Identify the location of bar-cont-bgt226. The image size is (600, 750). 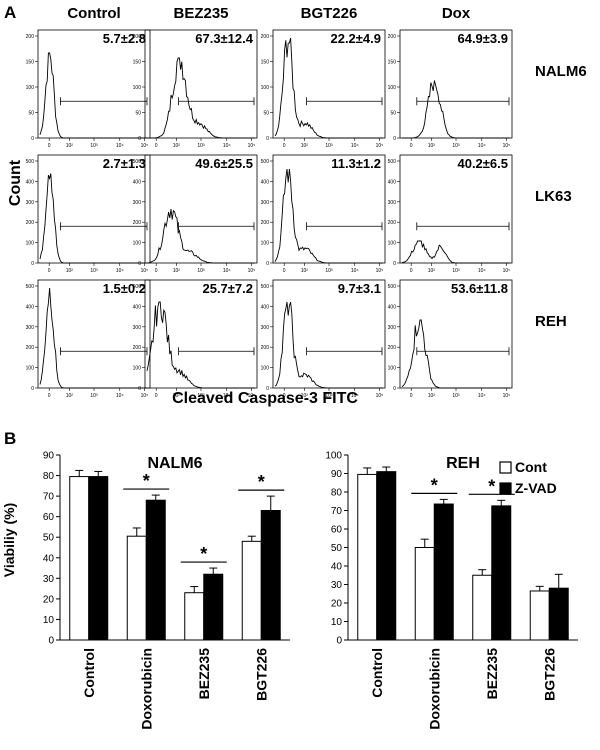
(539, 615).